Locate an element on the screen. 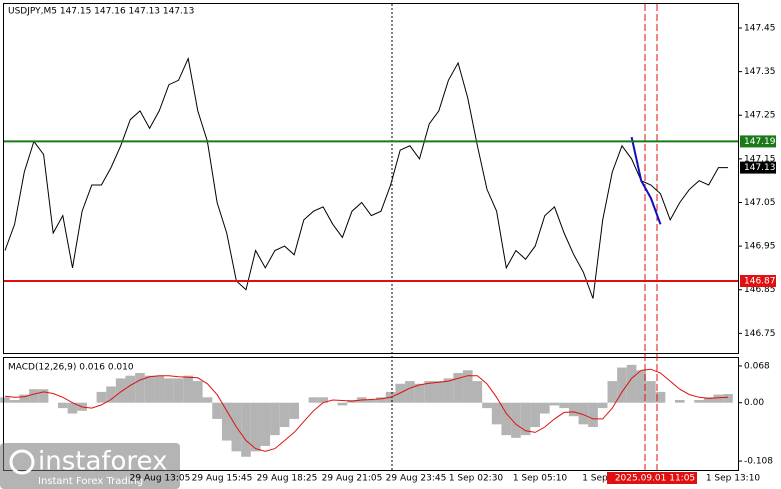 This screenshot has height=489, width=781. x-tick-label: 29 Aug 18:25 is located at coordinates (287, 479).